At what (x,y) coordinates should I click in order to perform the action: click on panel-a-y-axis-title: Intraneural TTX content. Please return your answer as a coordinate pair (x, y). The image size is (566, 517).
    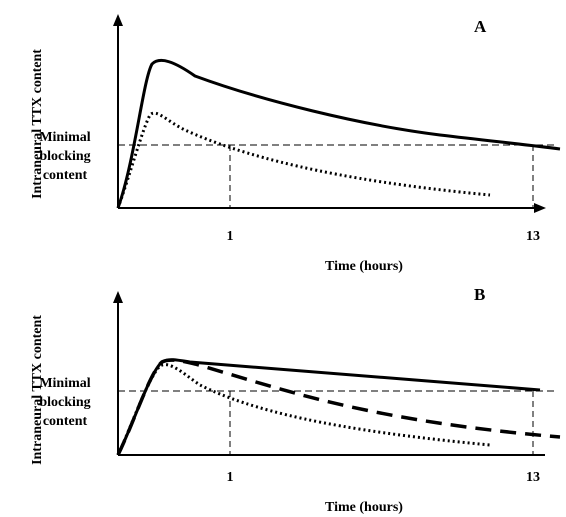
    Looking at the image, I should click on (37, 124).